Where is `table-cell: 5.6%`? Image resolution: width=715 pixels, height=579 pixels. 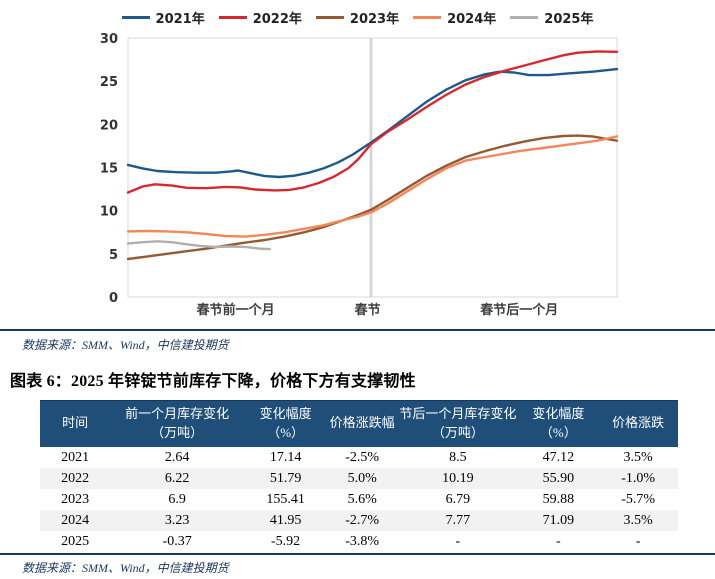
table-cell: 5.6% is located at coordinates (362, 499).